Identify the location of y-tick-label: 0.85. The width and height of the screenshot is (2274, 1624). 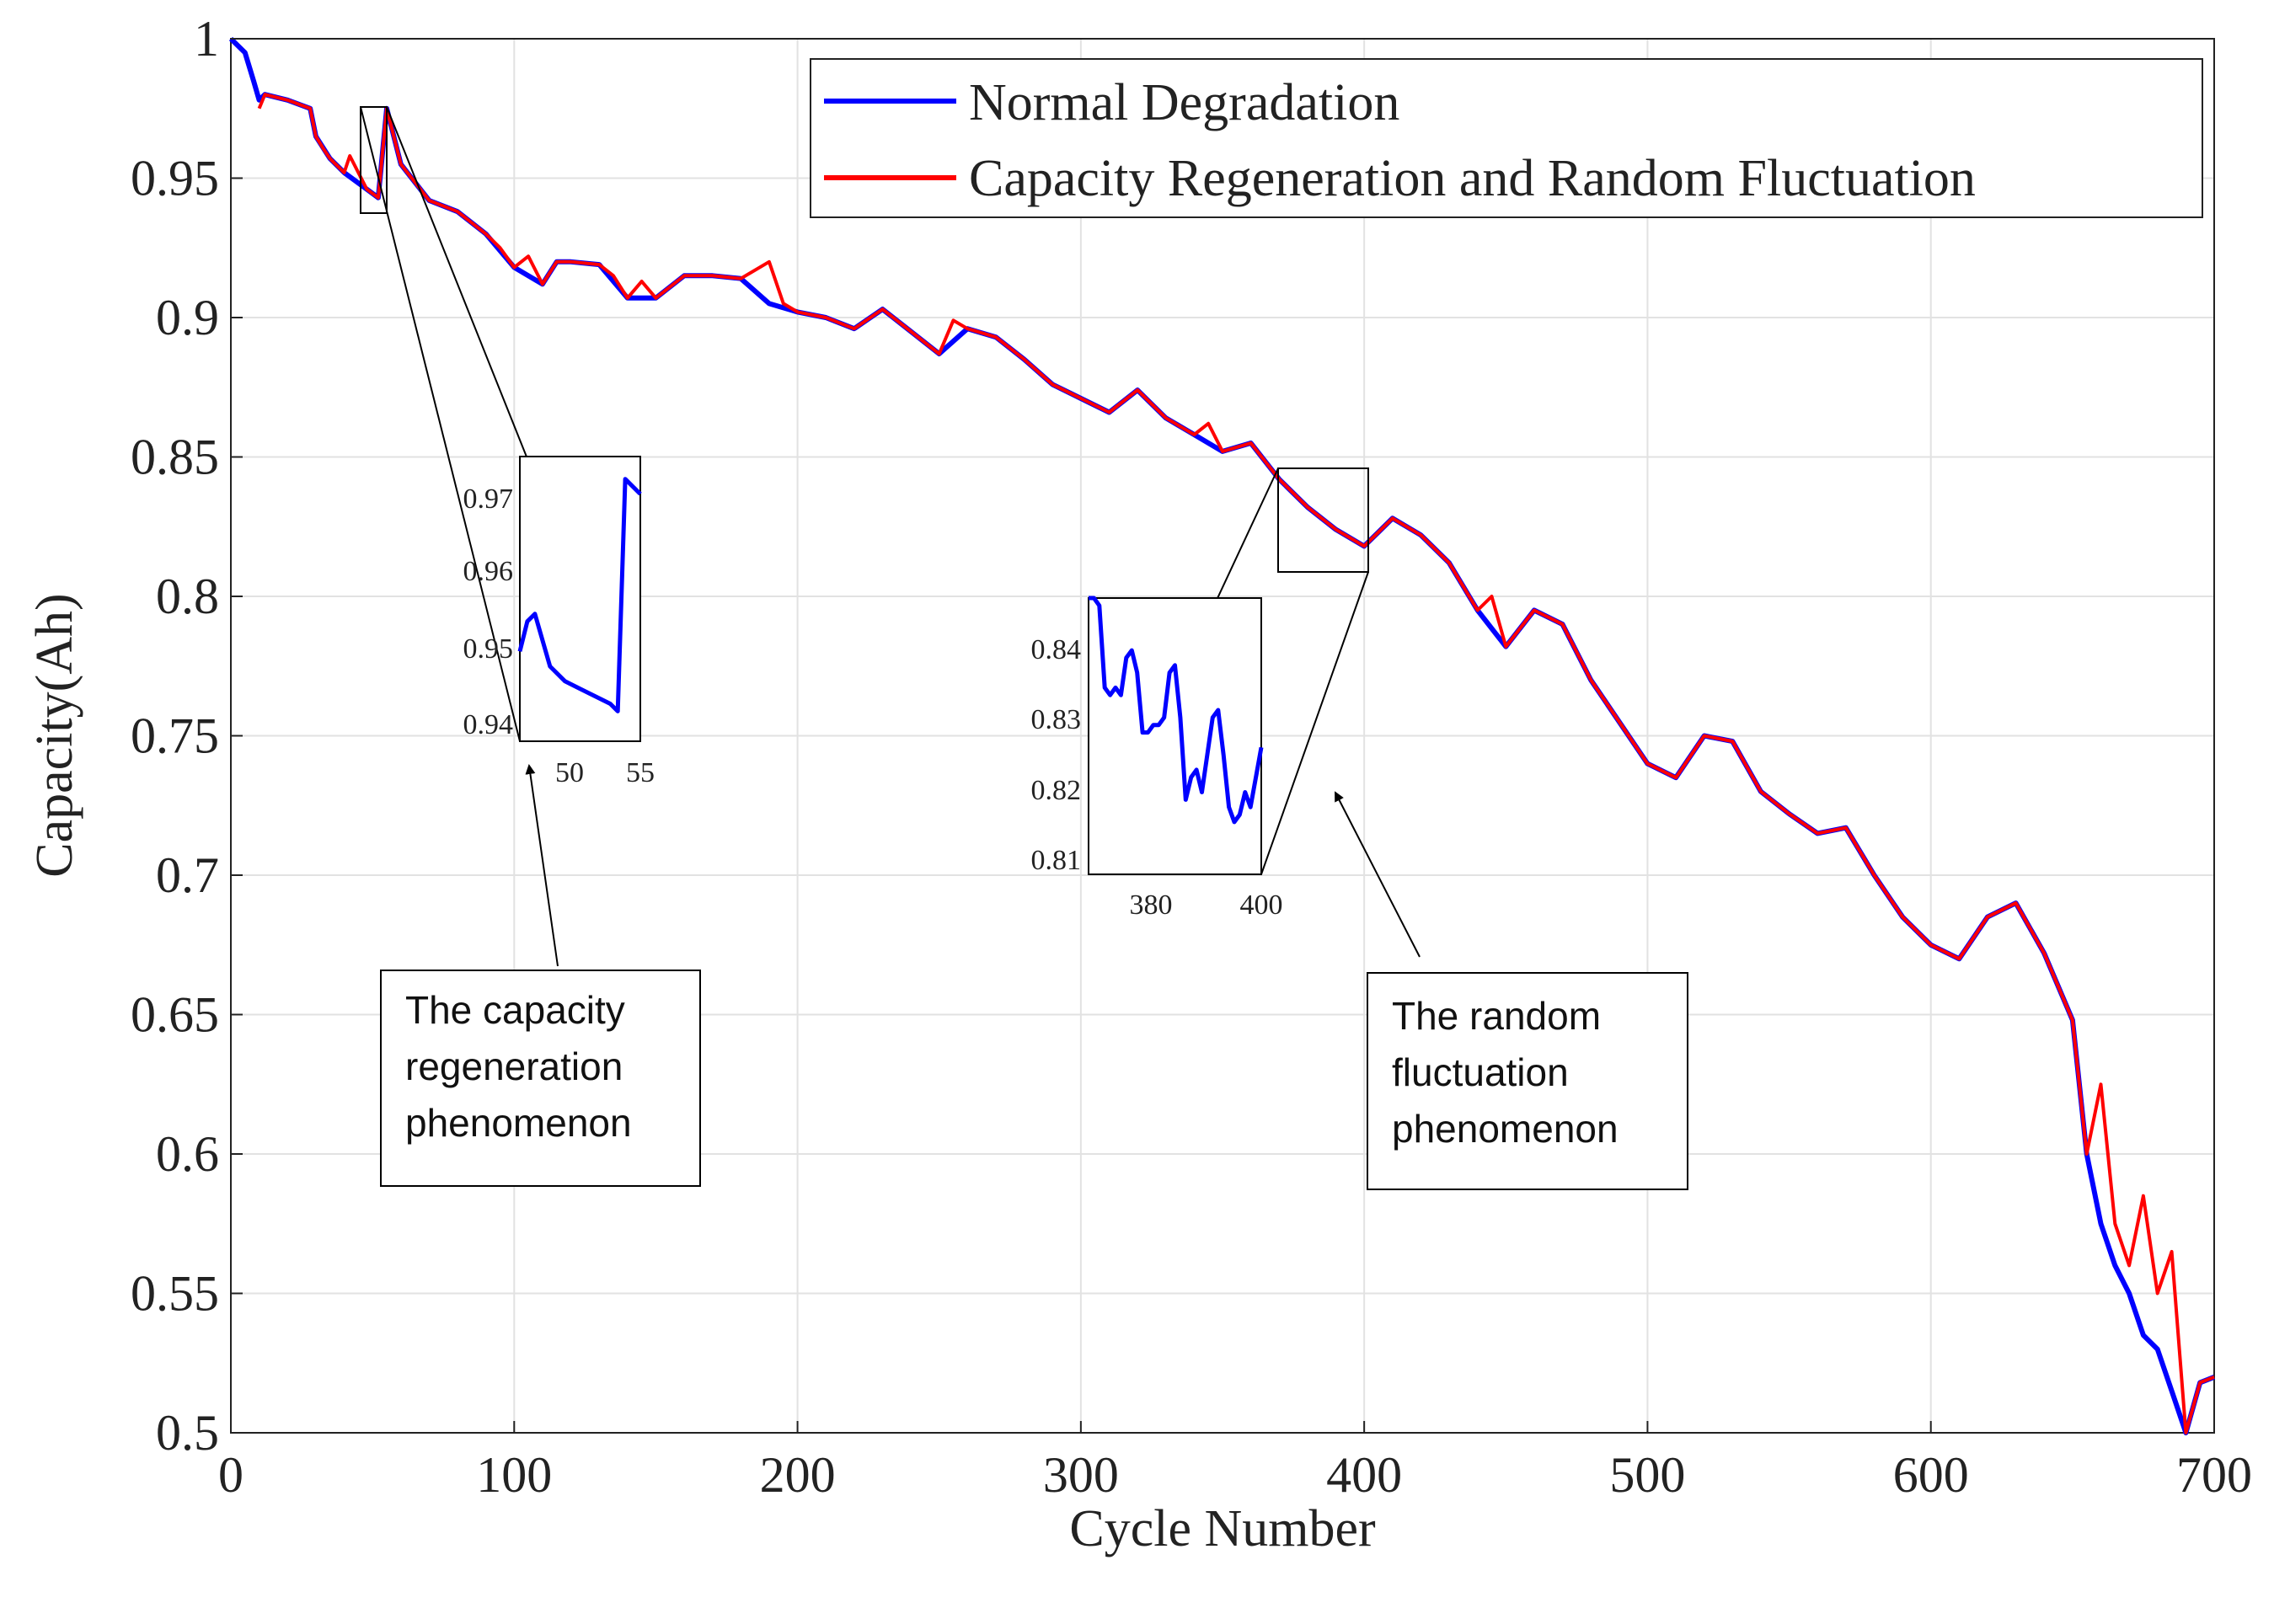
(175, 457).